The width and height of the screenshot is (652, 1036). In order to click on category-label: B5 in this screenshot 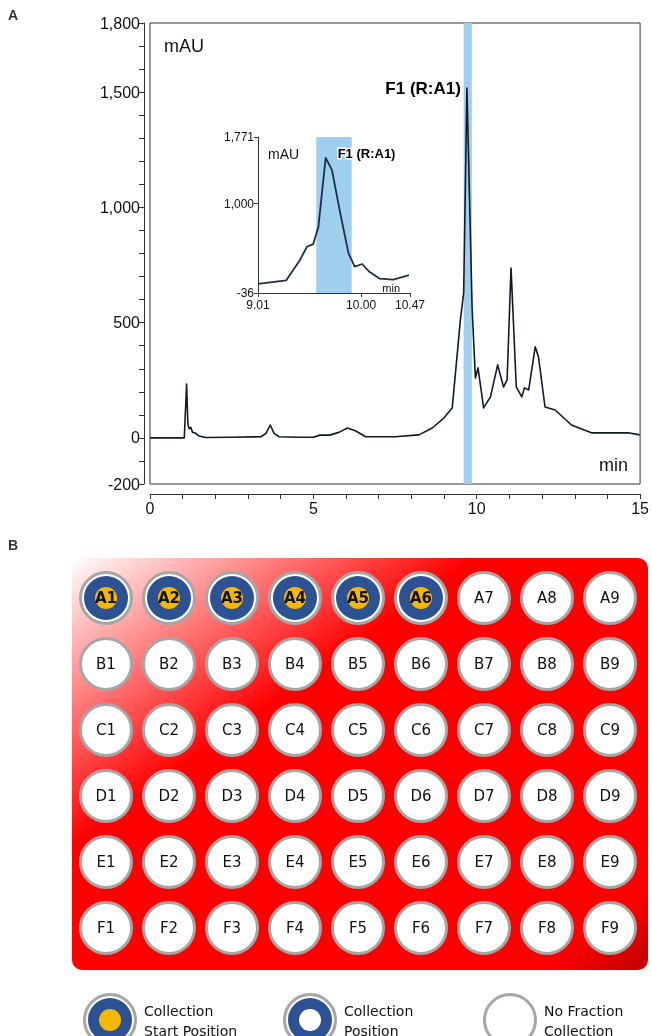, I will do `click(358, 664)`.